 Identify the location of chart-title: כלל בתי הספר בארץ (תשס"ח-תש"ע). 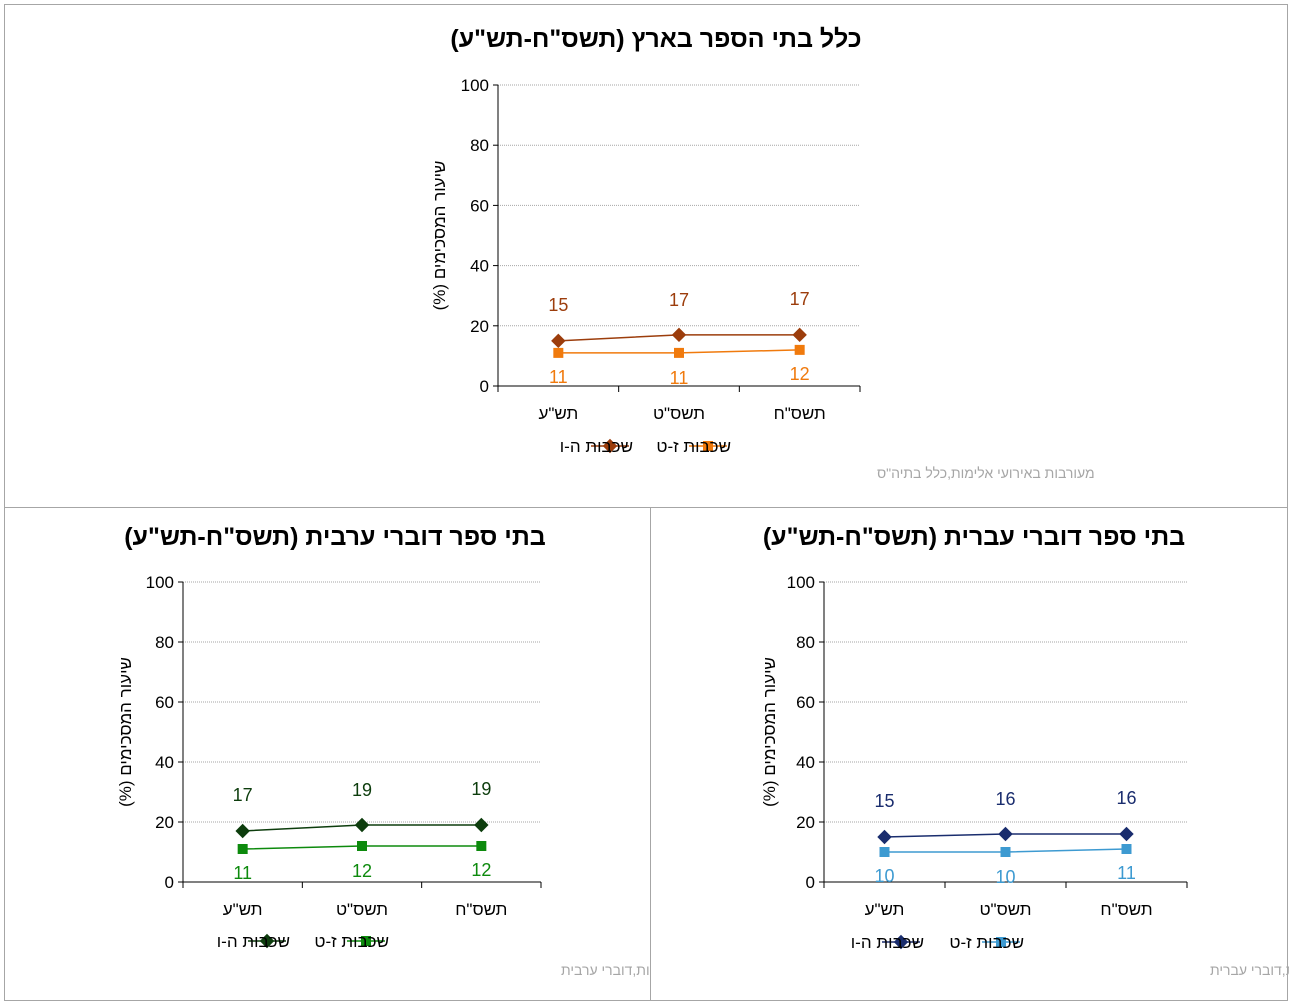
(655, 39).